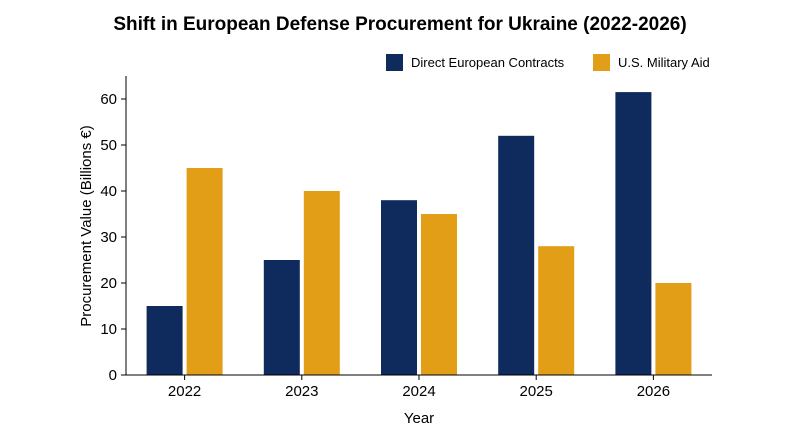  What do you see at coordinates (108, 237) in the screenshot?
I see `y-tick-label: 30` at bounding box center [108, 237].